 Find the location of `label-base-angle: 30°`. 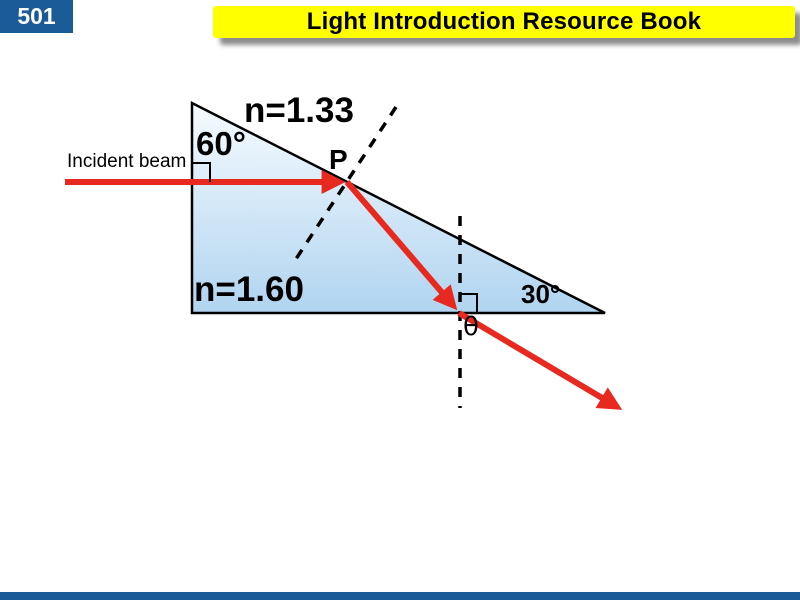

label-base-angle: 30° is located at coordinates (541, 294).